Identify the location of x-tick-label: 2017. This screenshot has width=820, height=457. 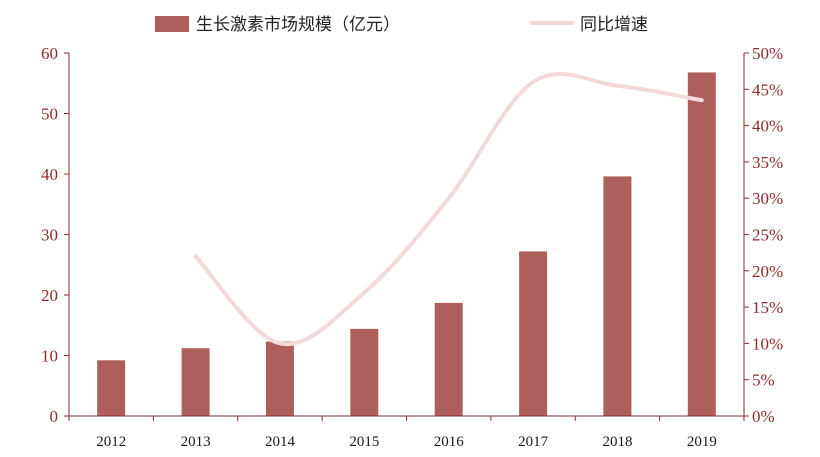
(533, 442).